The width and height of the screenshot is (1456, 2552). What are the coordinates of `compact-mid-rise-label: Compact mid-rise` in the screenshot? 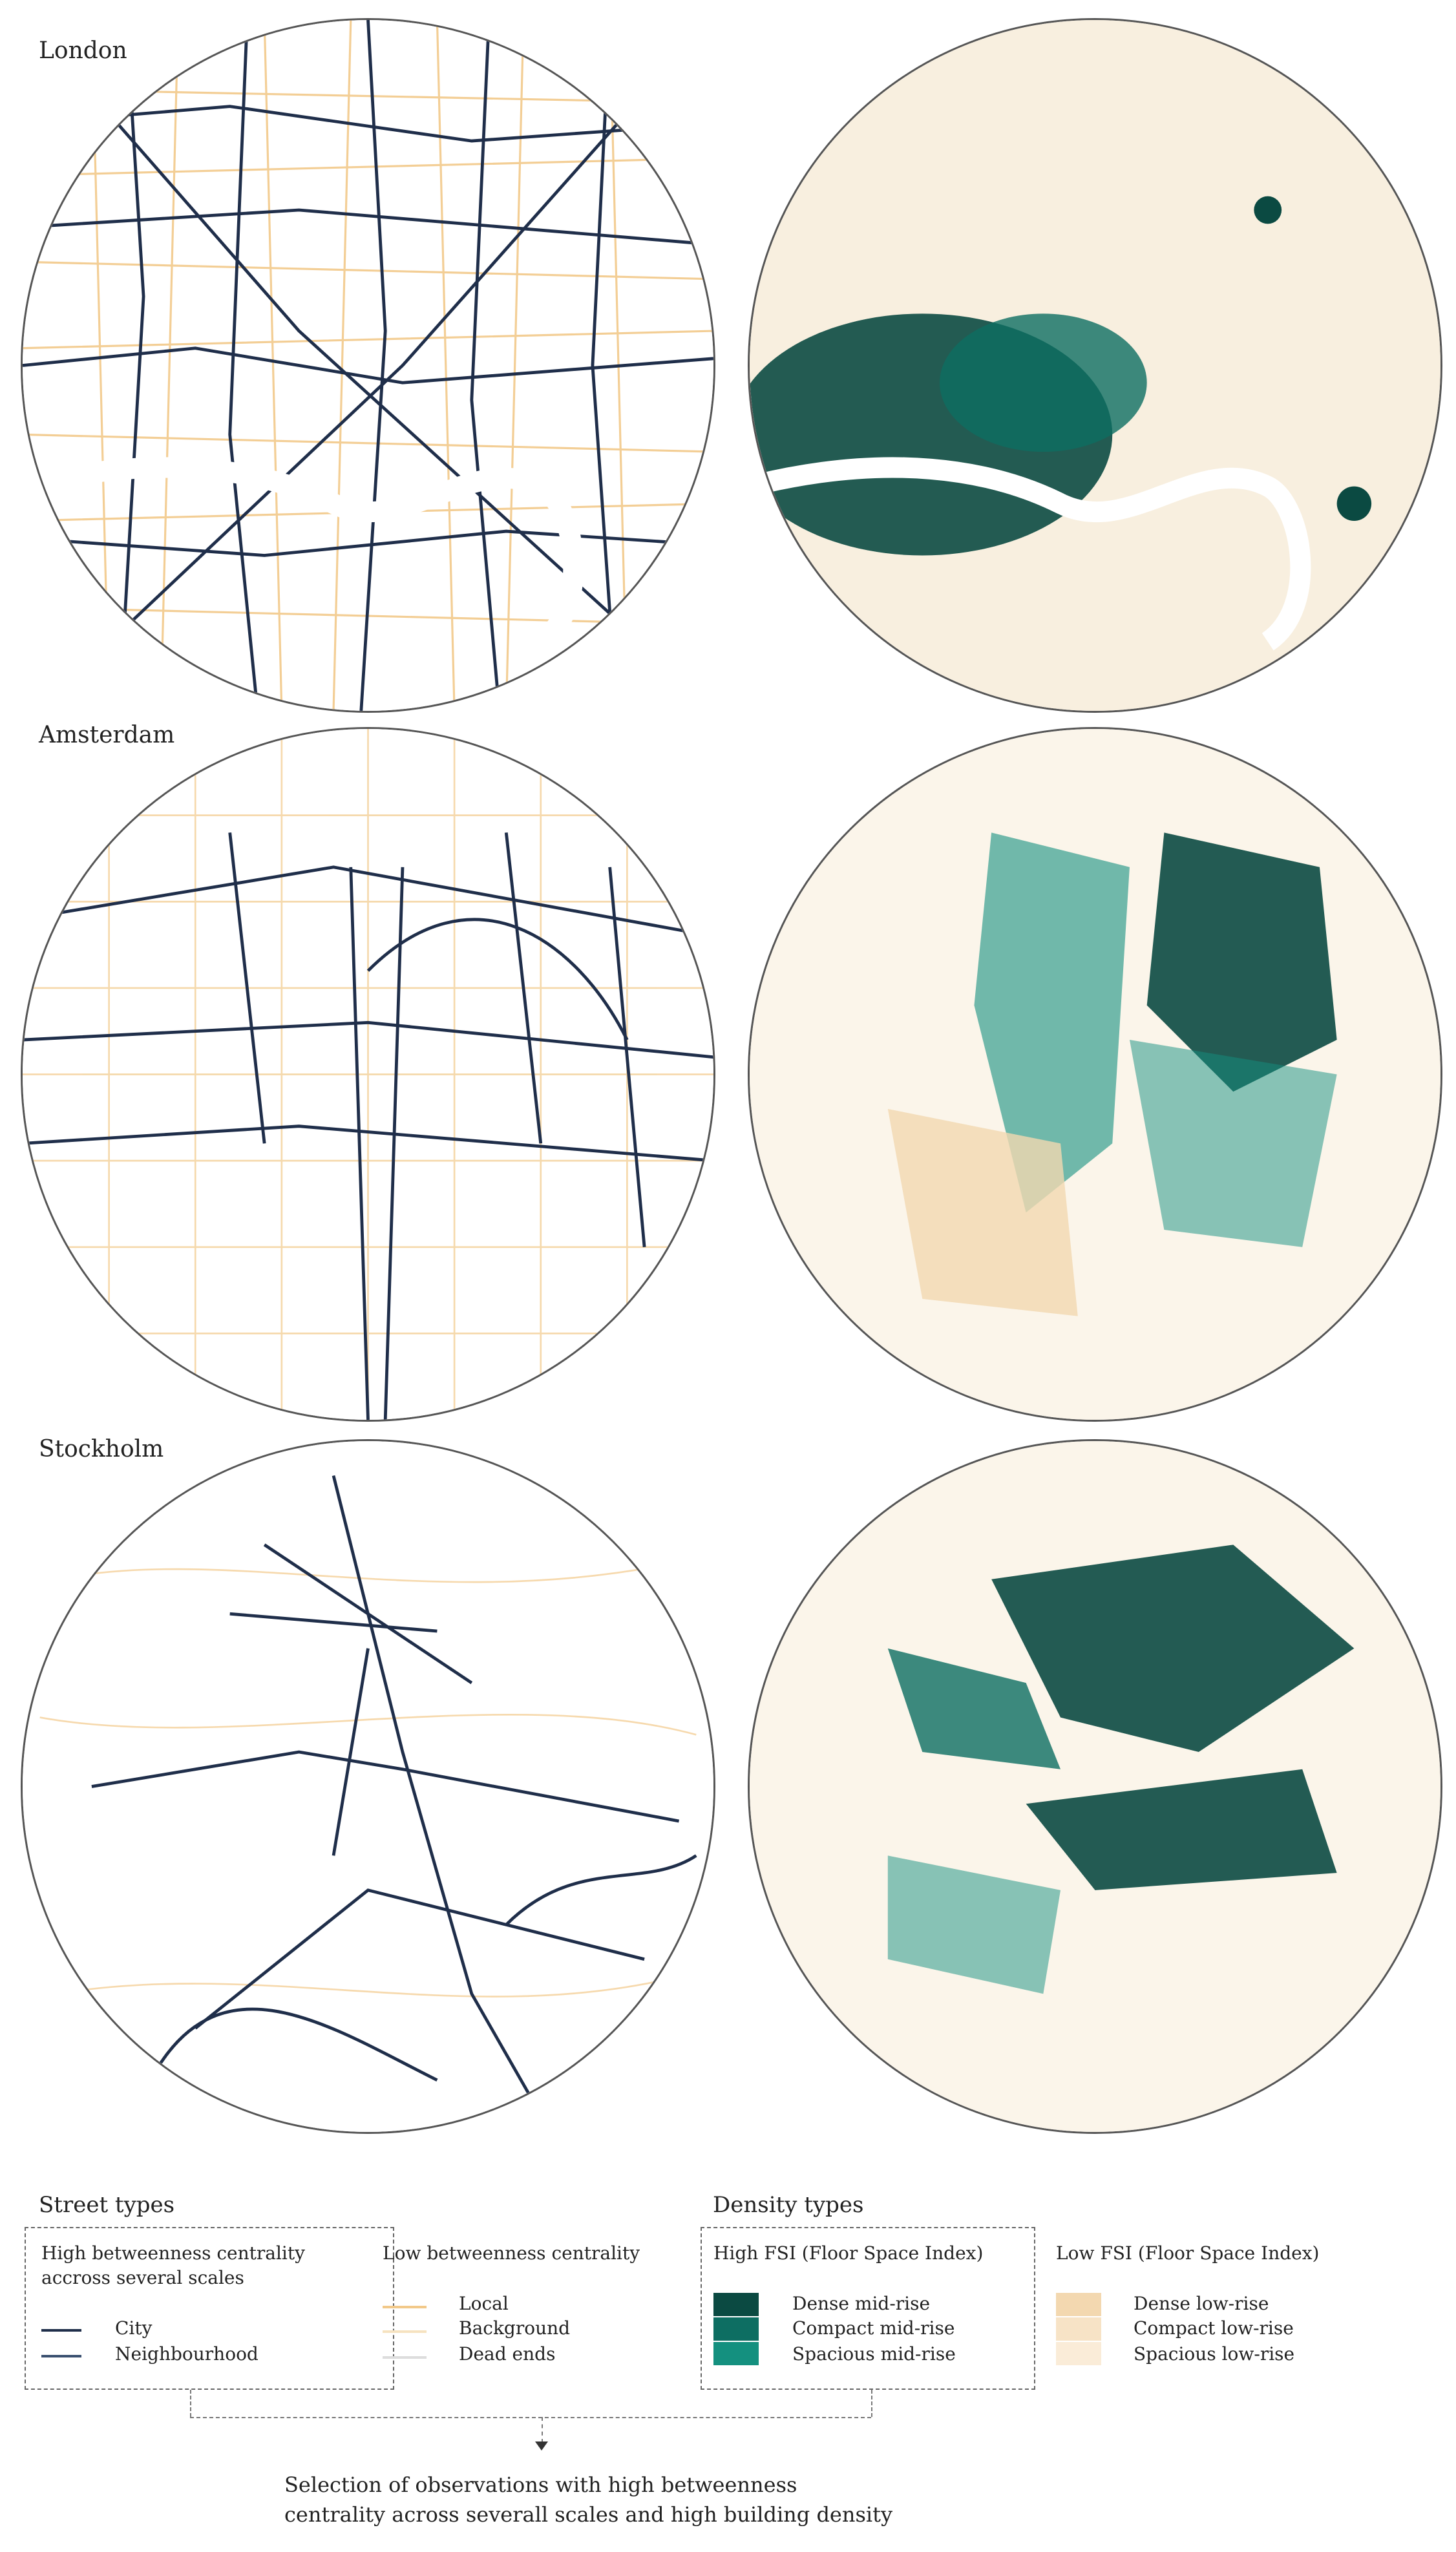 It's located at (873, 2328).